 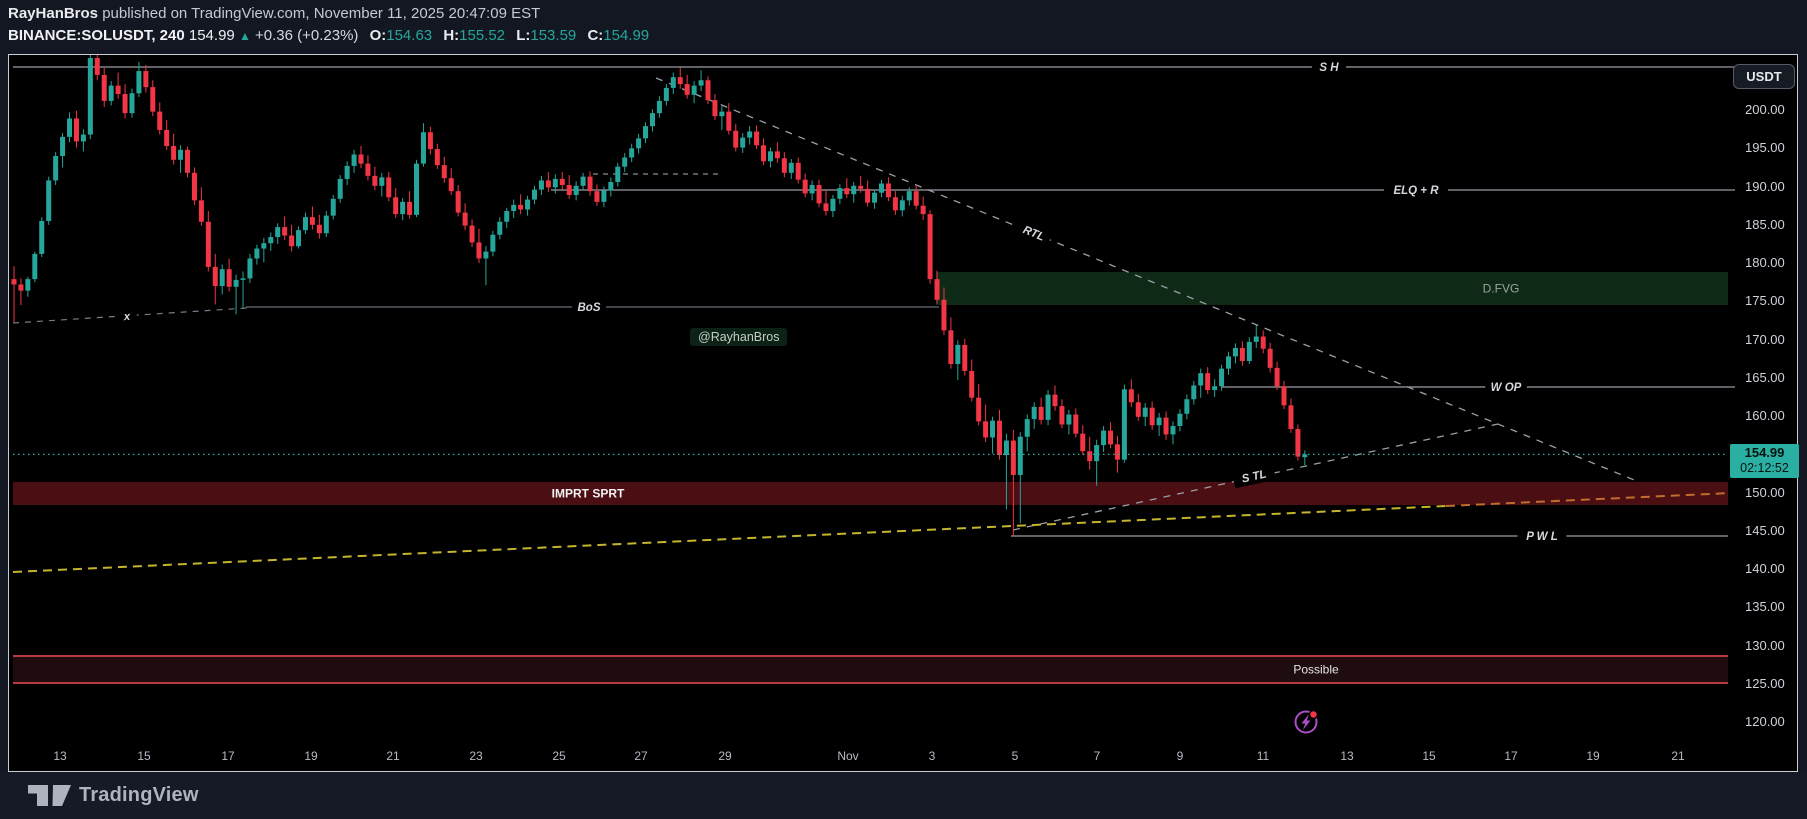 I want to click on annotation-label: W OP, so click(x=1506, y=388).